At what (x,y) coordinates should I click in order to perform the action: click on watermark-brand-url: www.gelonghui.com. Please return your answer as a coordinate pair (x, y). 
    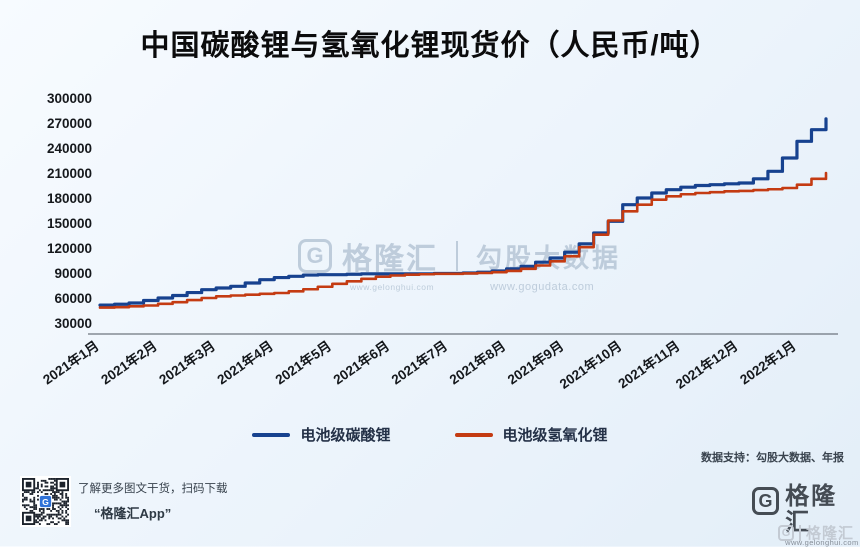
    Looking at the image, I should click on (392, 287).